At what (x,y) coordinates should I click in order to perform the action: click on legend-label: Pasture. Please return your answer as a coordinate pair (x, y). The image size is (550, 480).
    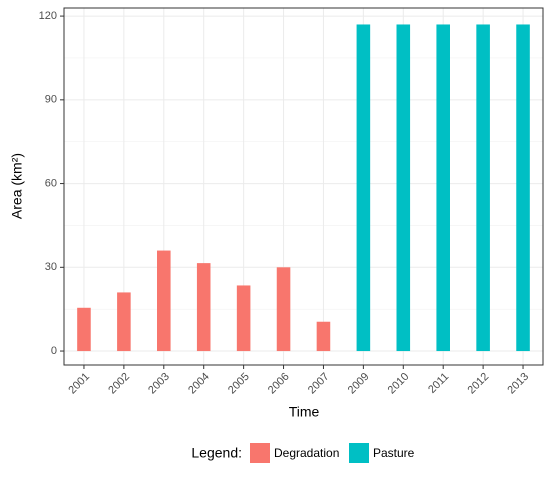
    Looking at the image, I should click on (394, 453).